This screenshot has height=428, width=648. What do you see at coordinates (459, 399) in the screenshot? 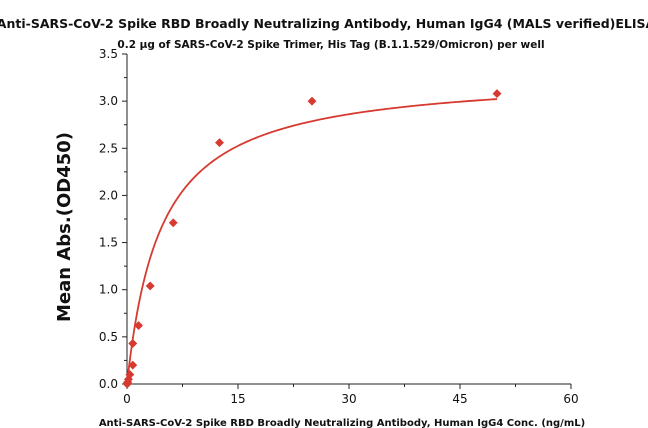
I see `x-tick-label: 45` at bounding box center [459, 399].